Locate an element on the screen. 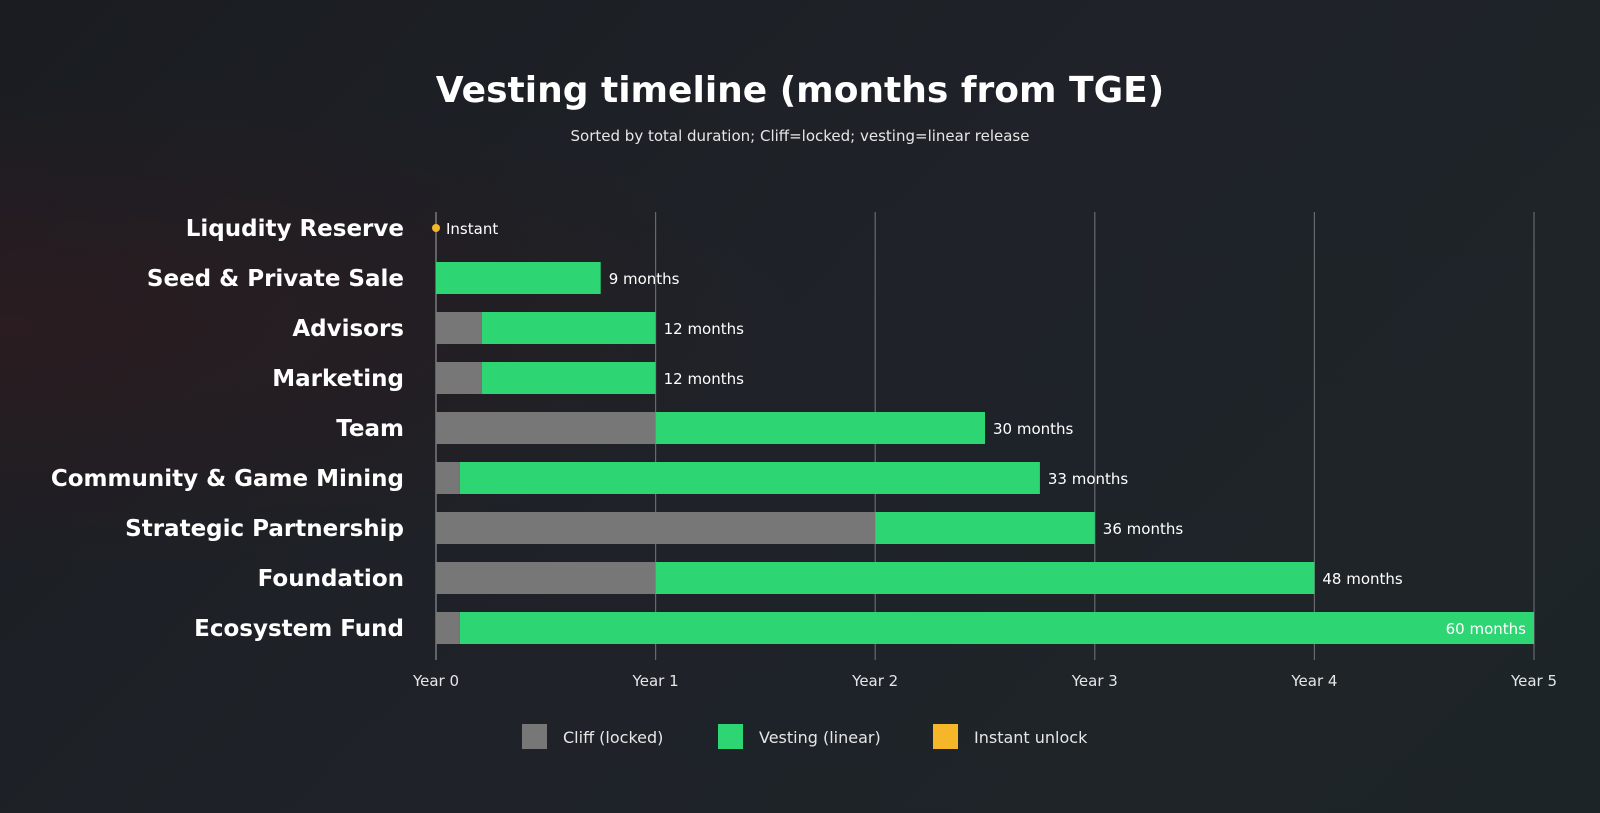 The height and width of the screenshot is (813, 1600). chart-title: Vesting timeline (months from TGE) is located at coordinates (800, 90).